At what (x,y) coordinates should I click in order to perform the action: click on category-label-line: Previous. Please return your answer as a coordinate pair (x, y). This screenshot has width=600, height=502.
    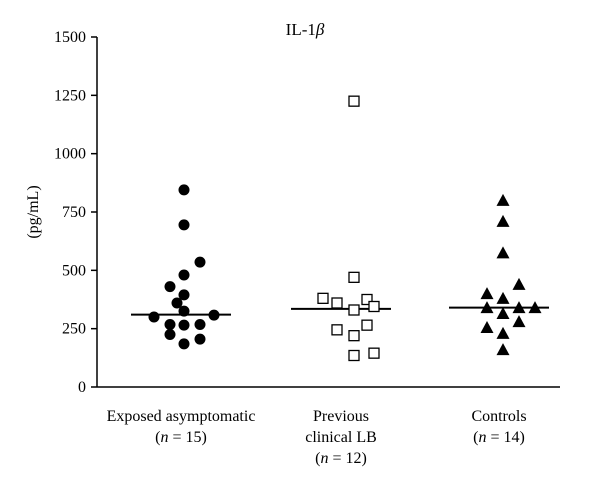
    Looking at the image, I should click on (341, 416).